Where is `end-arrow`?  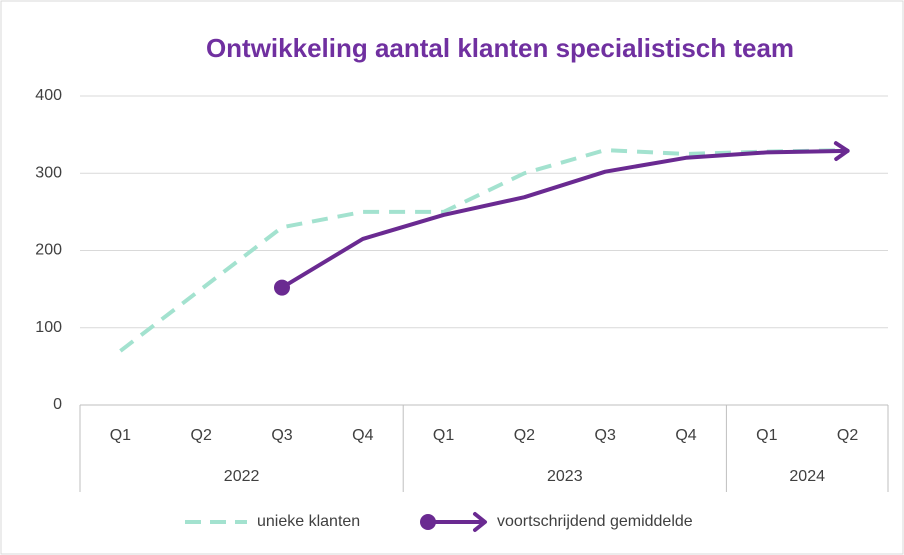
end-arrow is located at coordinates (841, 151).